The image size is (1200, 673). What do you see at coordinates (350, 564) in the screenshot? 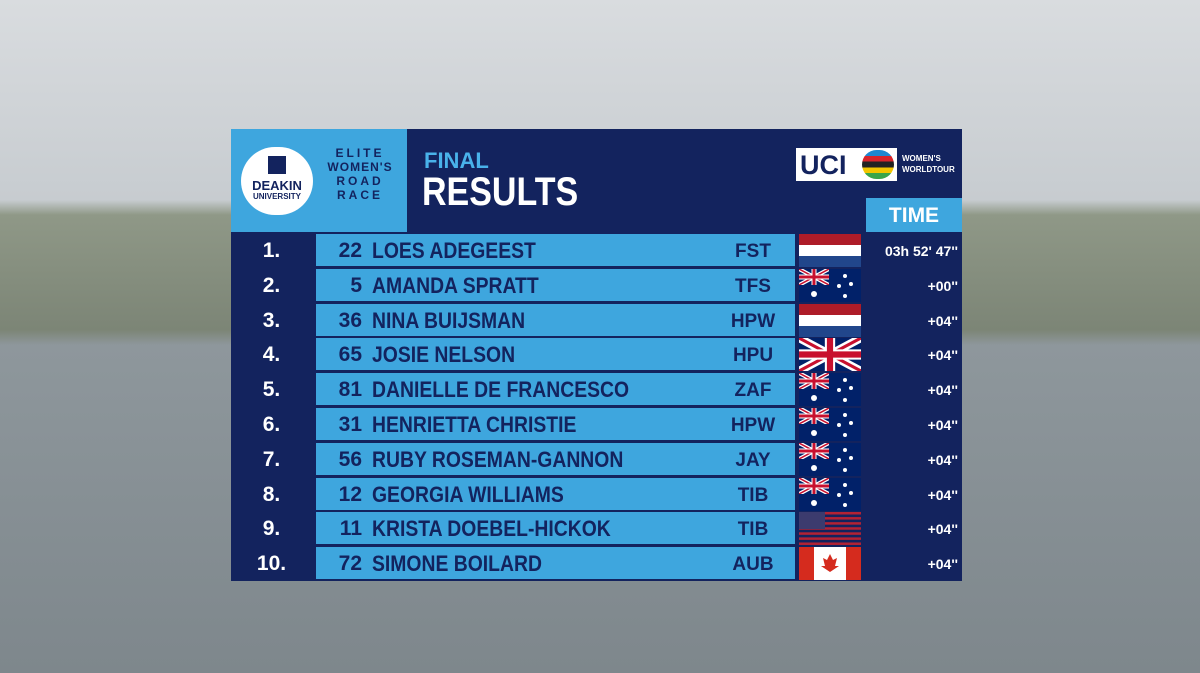
I see `bib: 72` at bounding box center [350, 564].